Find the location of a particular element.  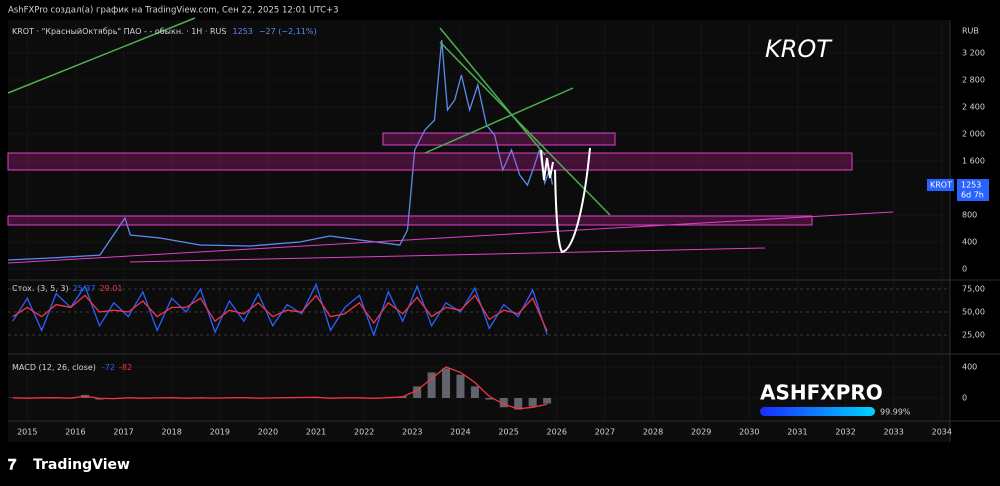

x-tick-label: 2015 is located at coordinates (27, 432).